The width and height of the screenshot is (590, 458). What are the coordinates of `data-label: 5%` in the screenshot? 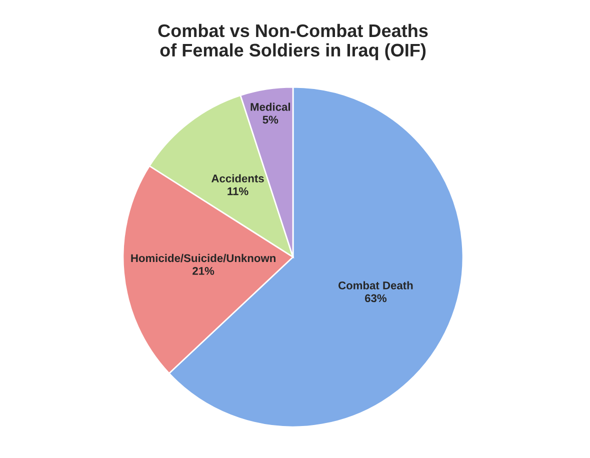 It's located at (270, 120).